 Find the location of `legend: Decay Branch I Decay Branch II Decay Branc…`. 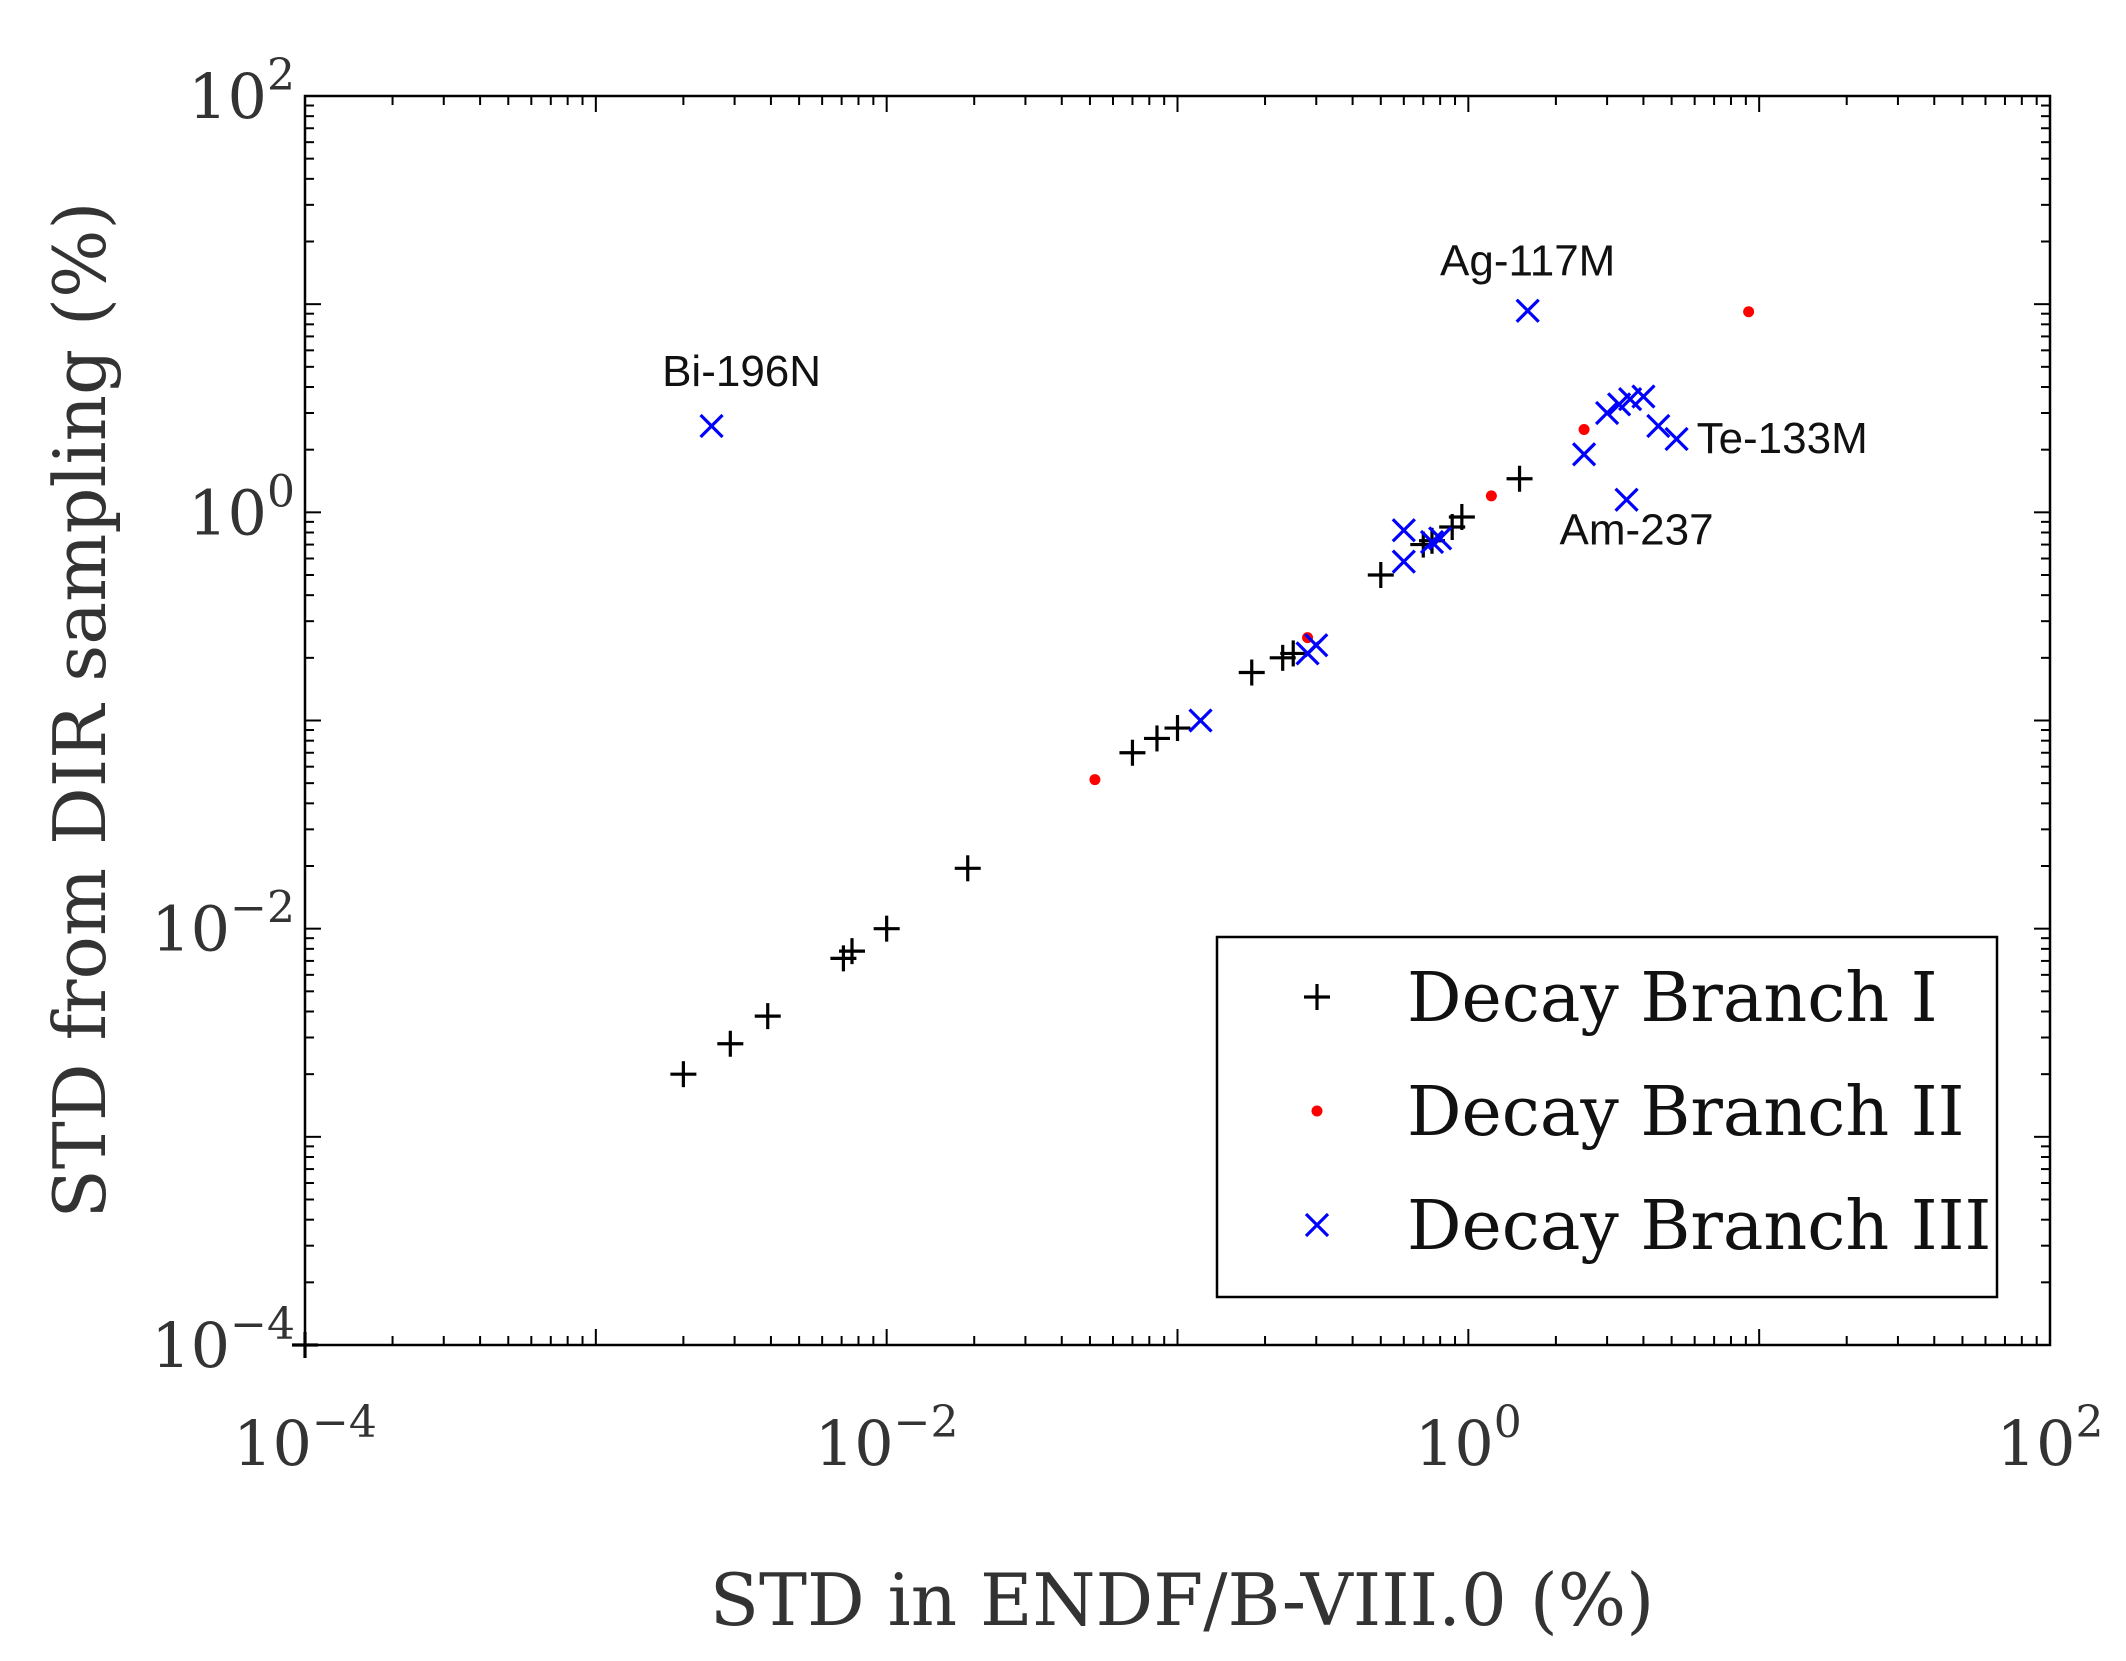

legend: Decay Branch I Decay Branch II Decay Branc… is located at coordinates (1607, 1117).